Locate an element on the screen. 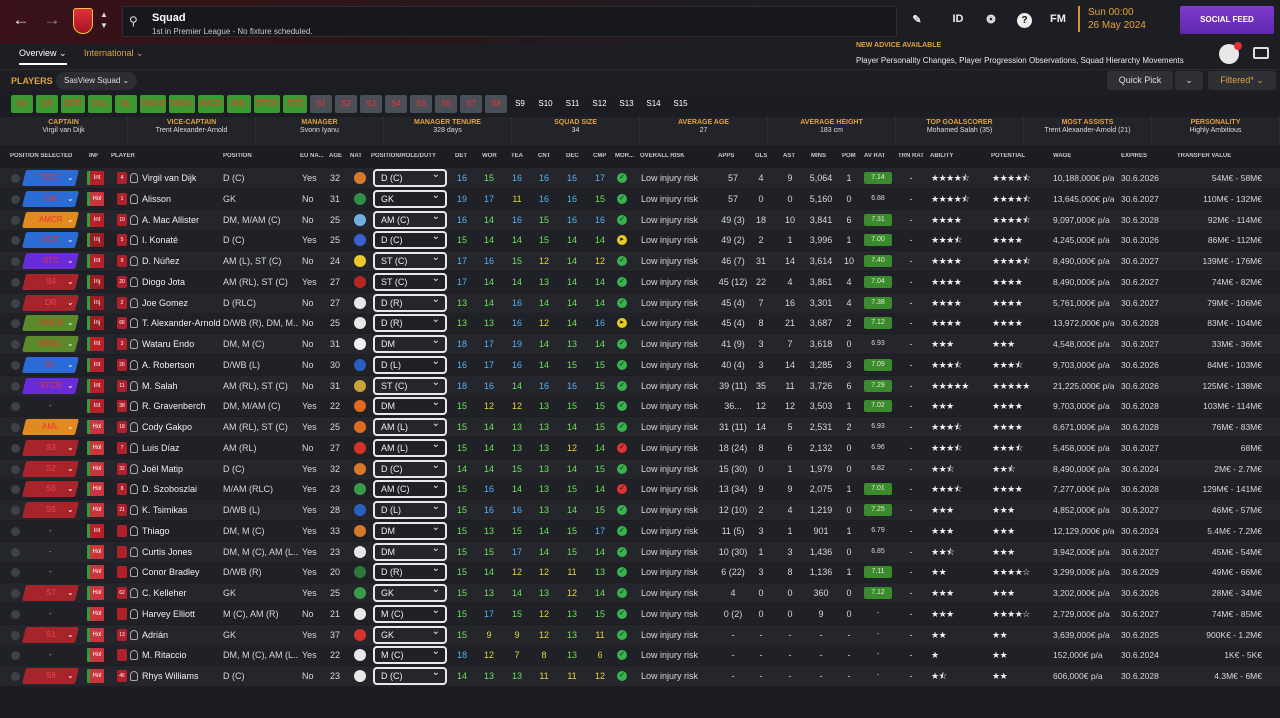 This screenshot has height=718, width=1280. column-header: DET is located at coordinates (461, 156).